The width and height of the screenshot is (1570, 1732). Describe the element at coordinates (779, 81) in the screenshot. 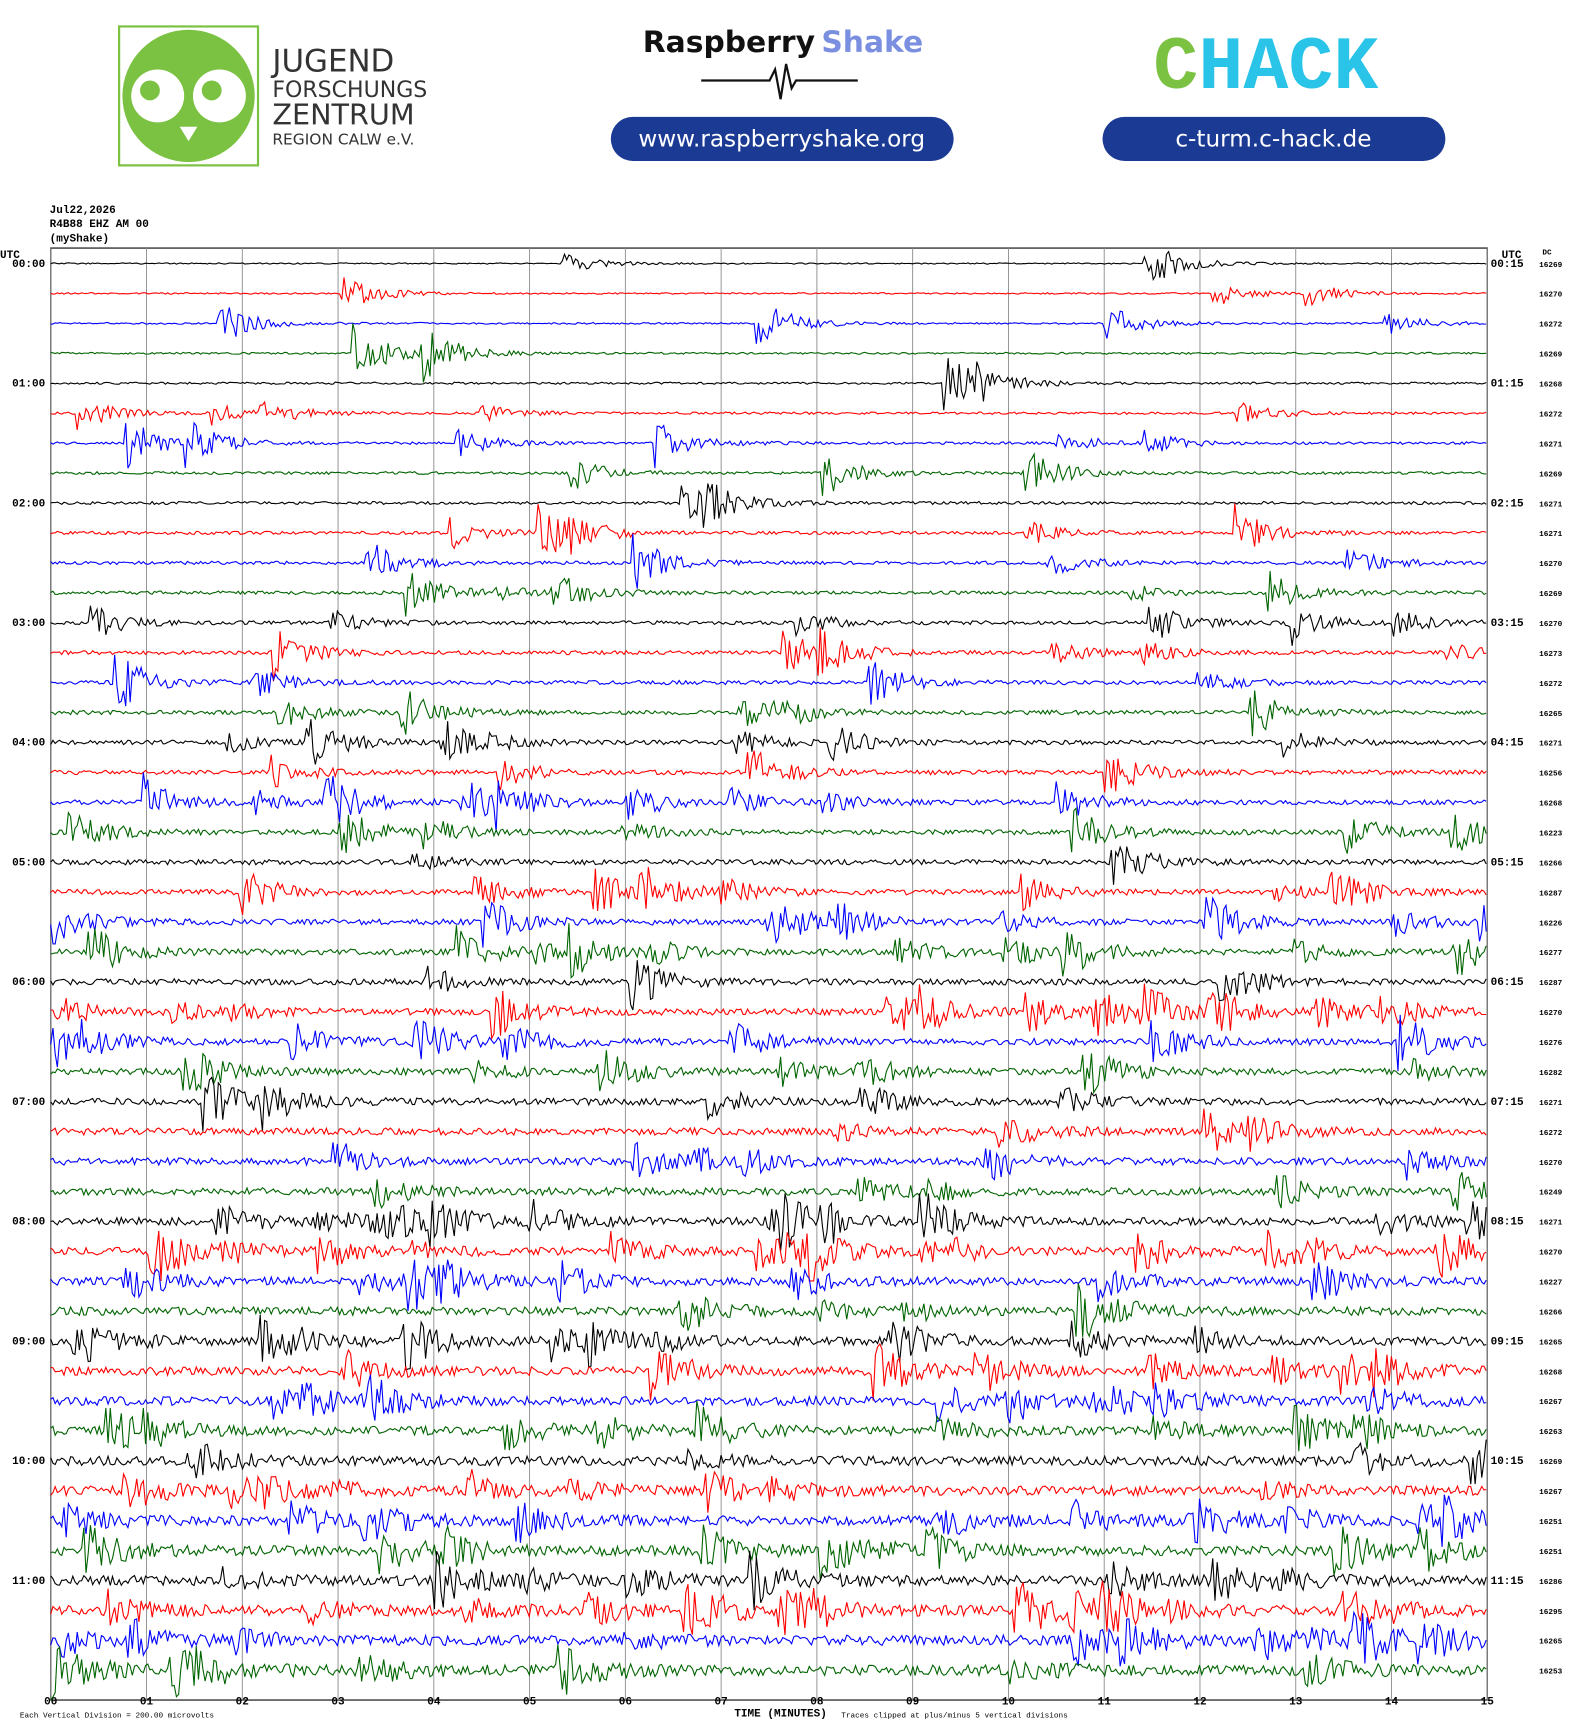

I see `logo-wave` at that location.